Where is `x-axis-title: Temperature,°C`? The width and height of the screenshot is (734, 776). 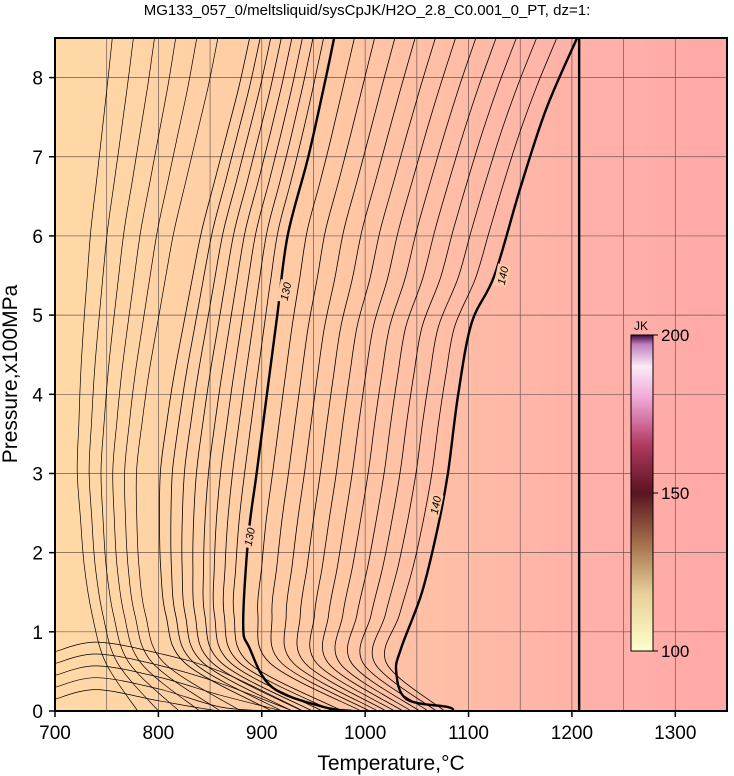 x-axis-title: Temperature,°C is located at coordinates (390, 763).